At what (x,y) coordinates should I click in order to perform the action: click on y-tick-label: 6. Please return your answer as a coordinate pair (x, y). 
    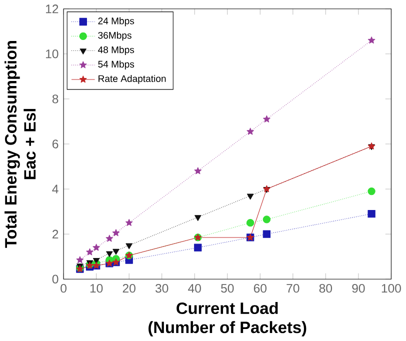
    Looking at the image, I should click on (55, 144).